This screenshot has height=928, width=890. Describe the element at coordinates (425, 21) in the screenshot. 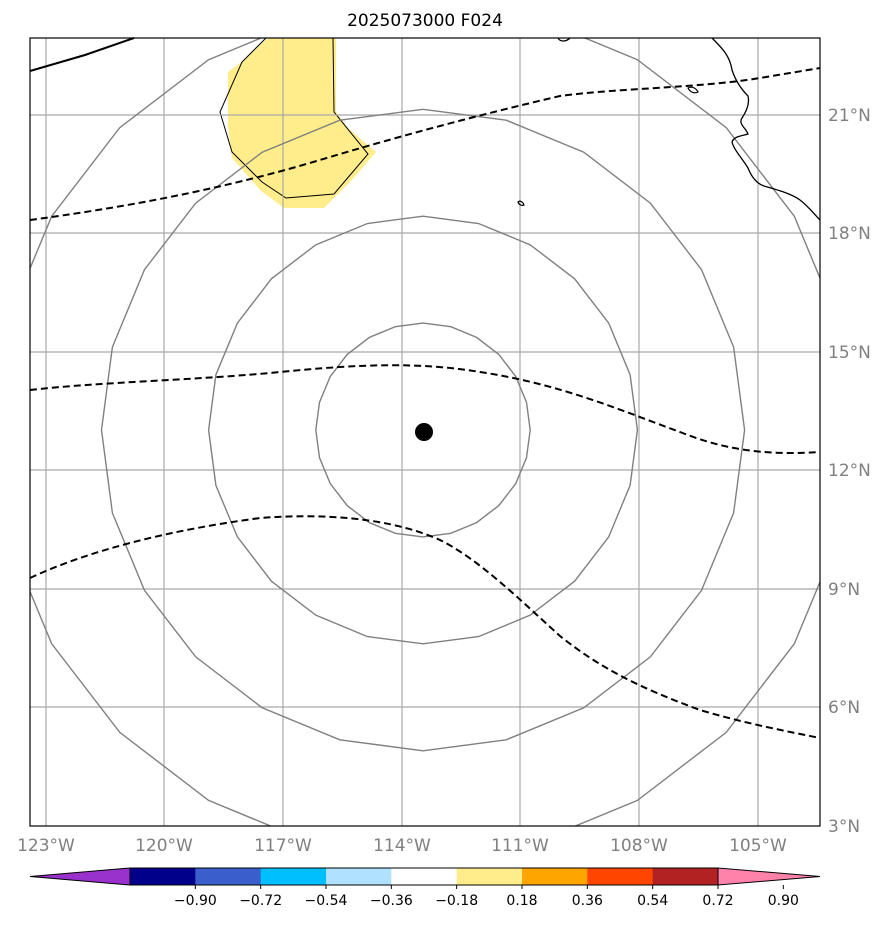

I see `figure-title: 2025073000 F024` at that location.